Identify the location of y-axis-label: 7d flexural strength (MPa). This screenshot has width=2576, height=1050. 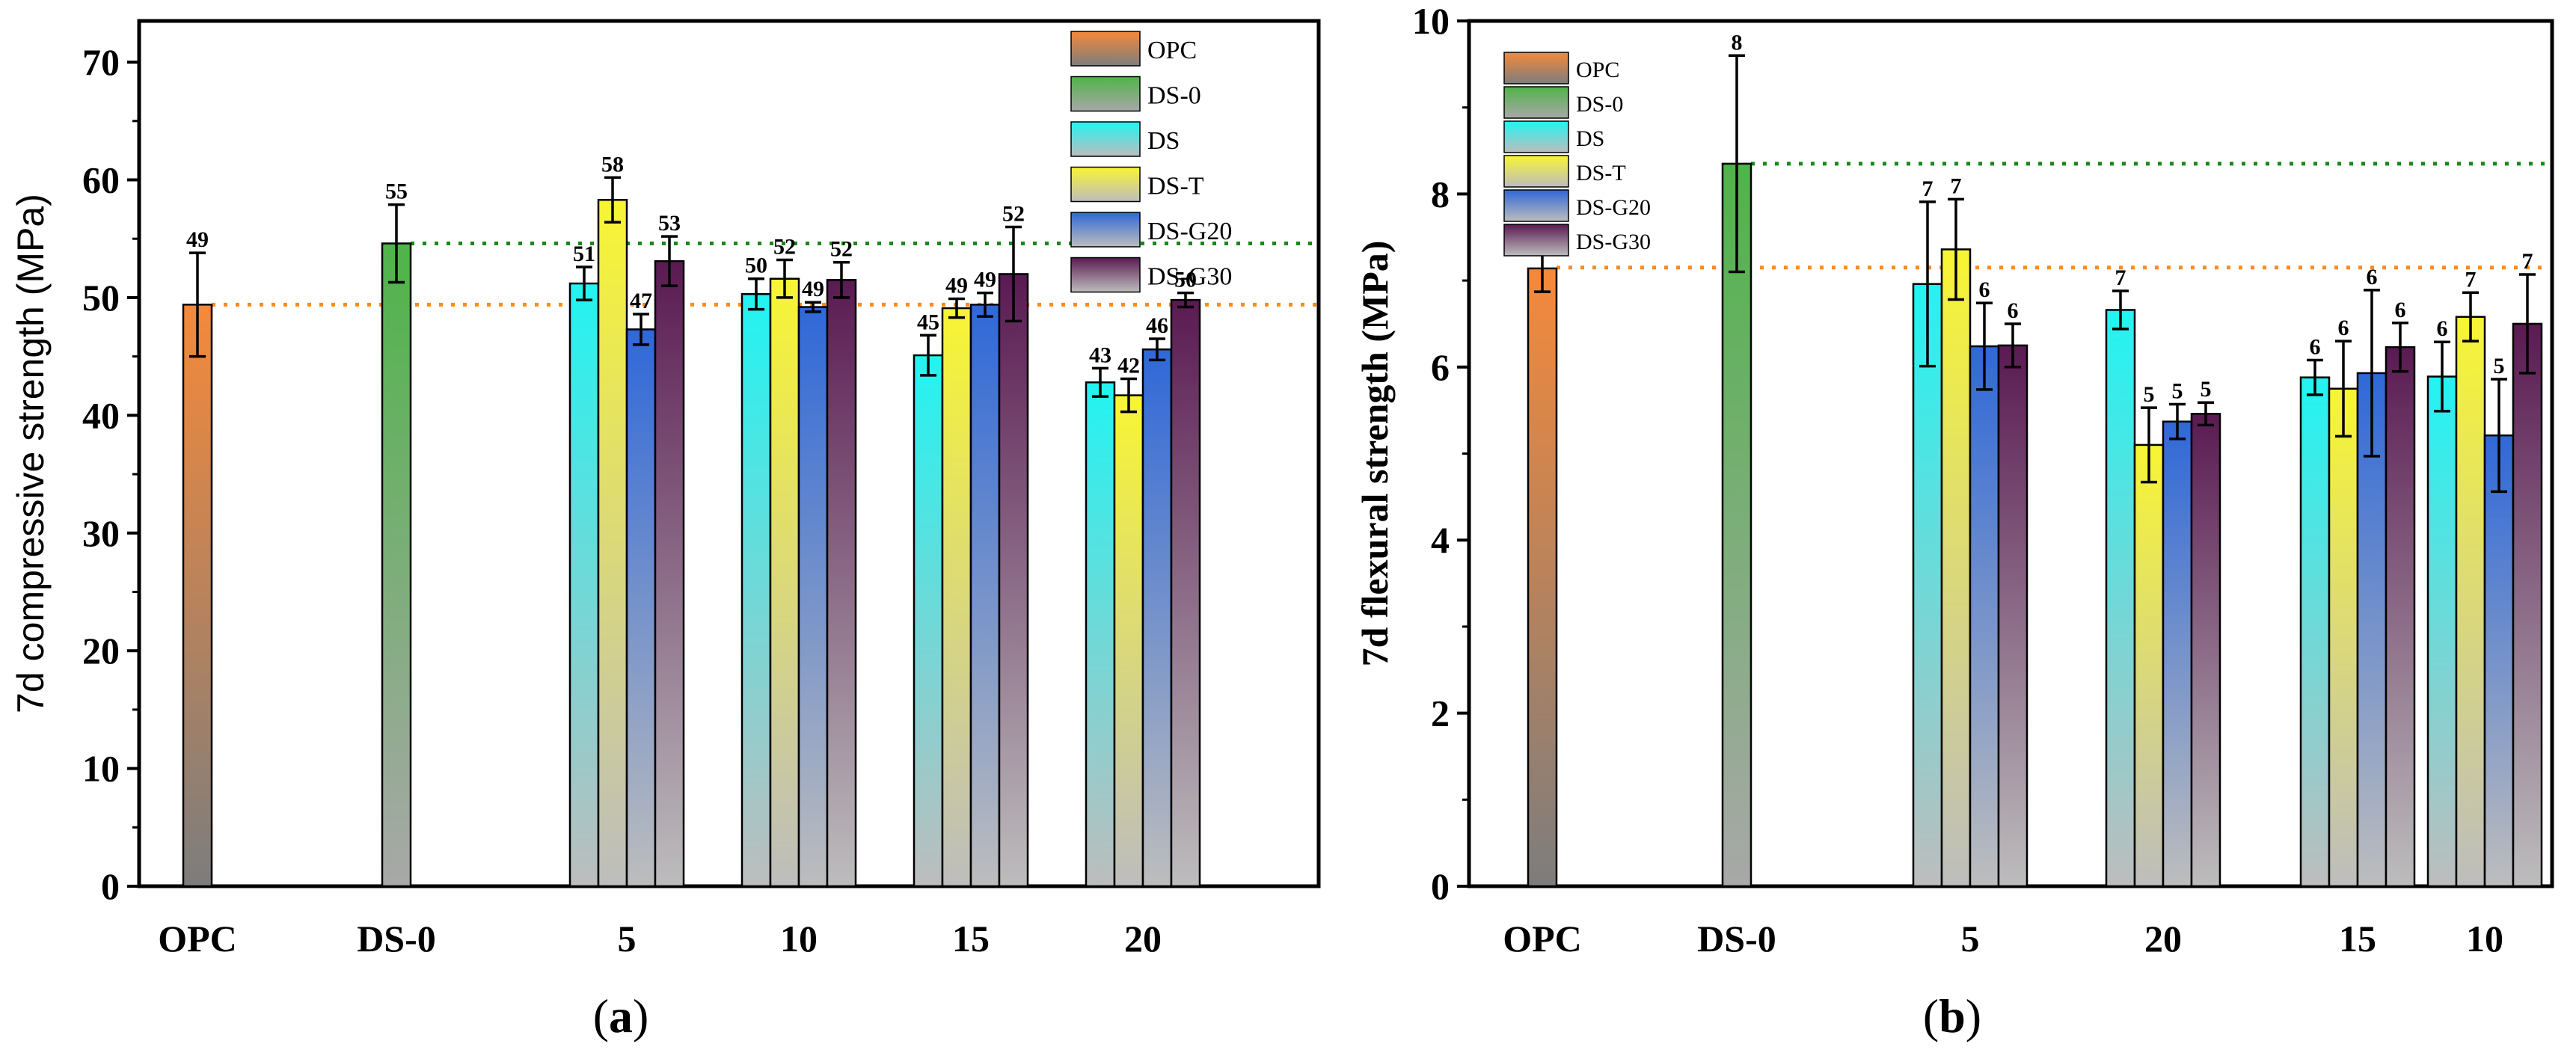
(1375, 454).